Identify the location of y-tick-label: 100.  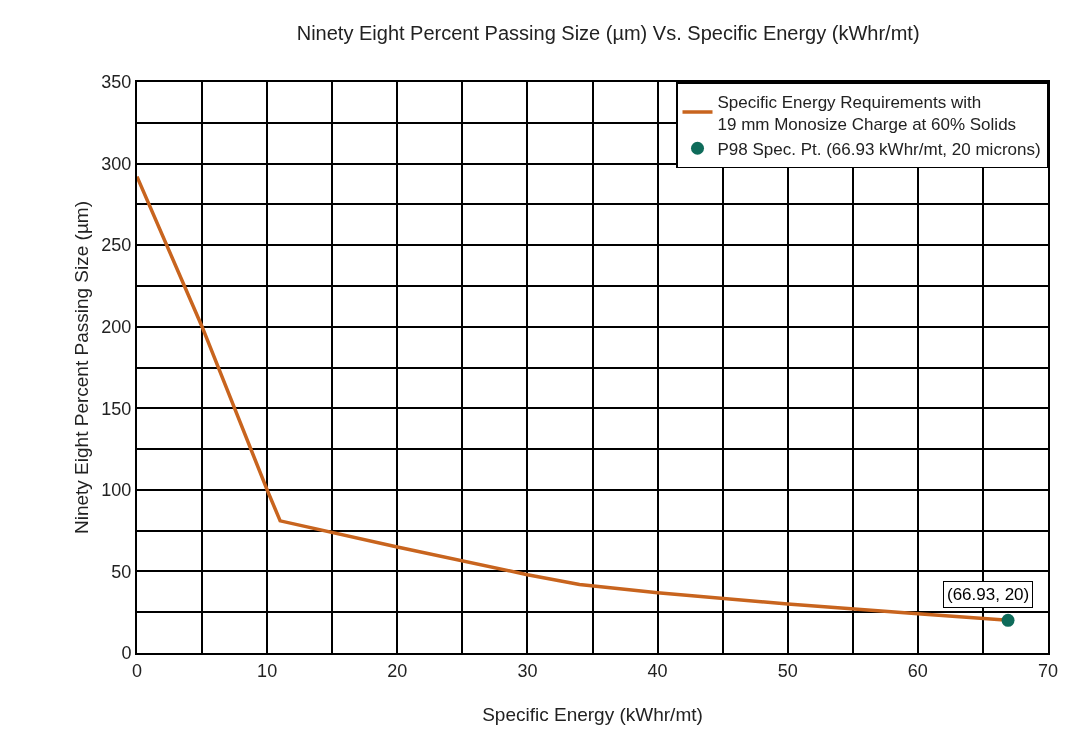
(116, 490).